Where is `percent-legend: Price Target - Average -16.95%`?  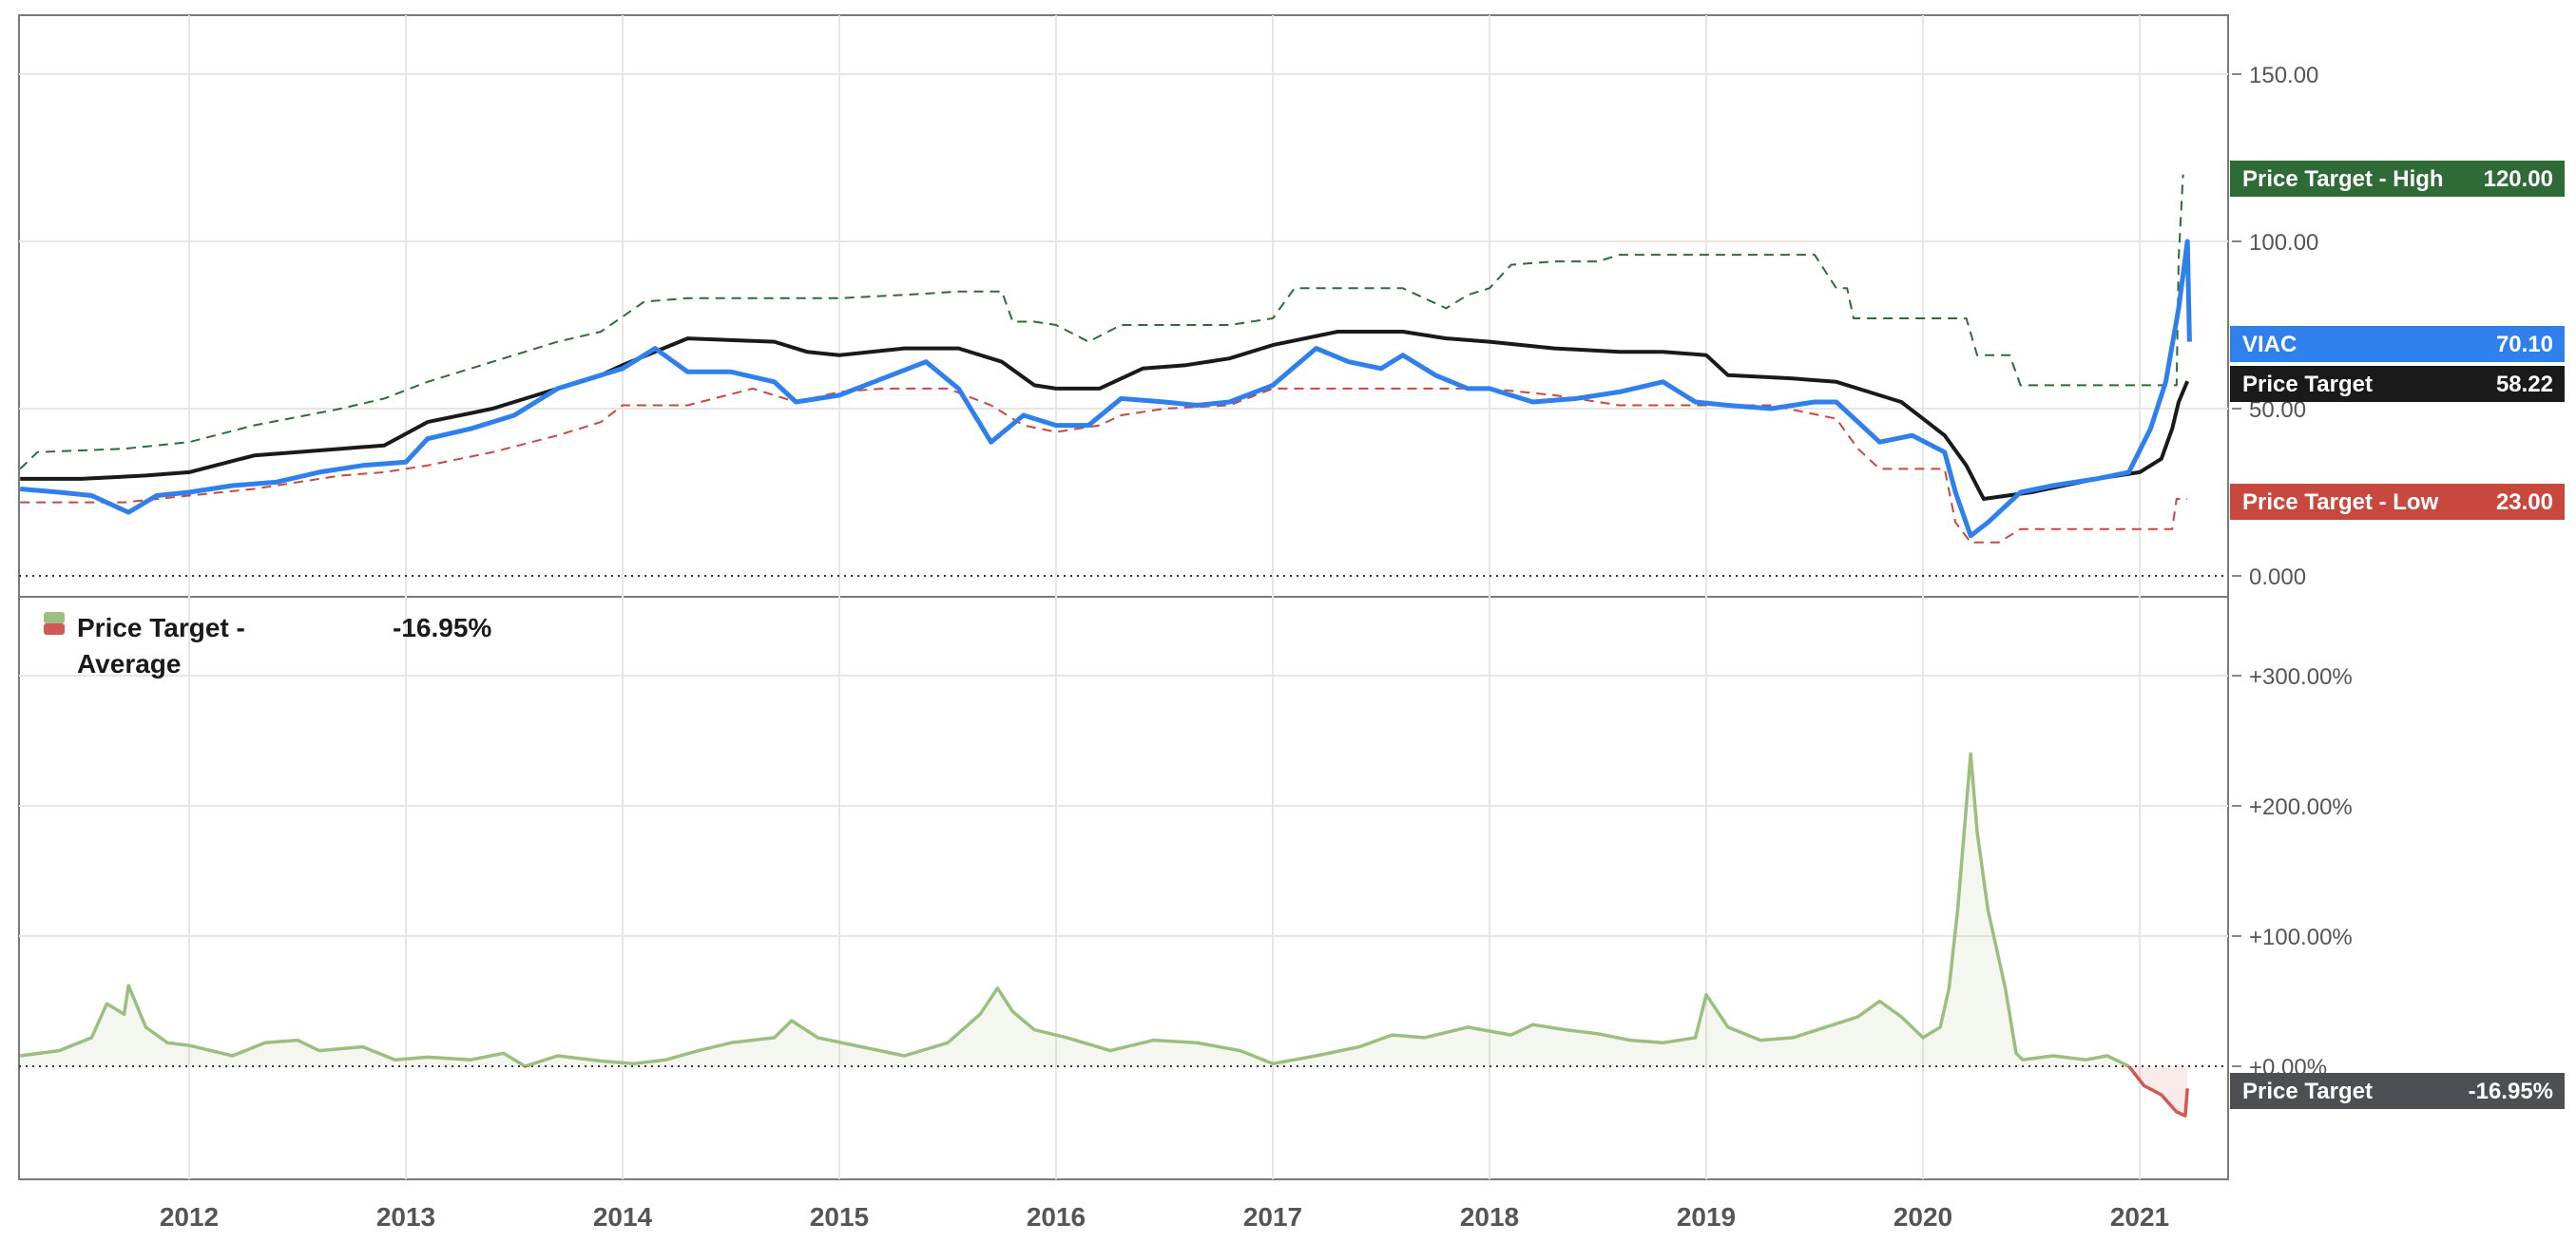 percent-legend: Price Target - Average -16.95% is located at coordinates (267, 645).